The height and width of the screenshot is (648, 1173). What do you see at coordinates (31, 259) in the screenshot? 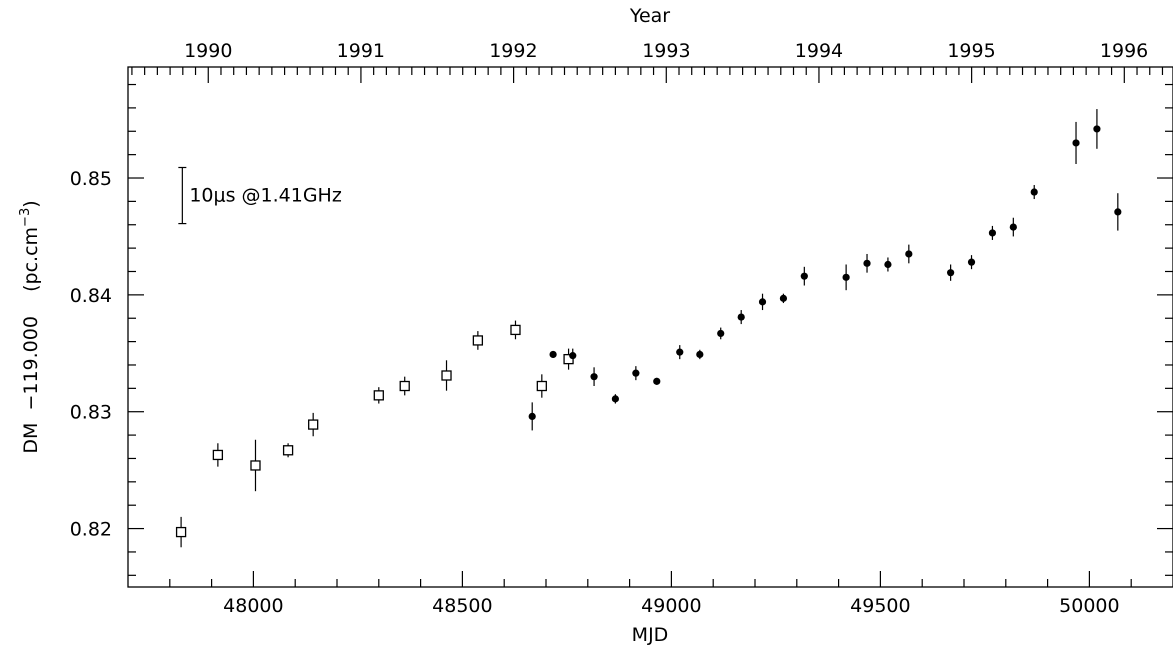
I see `y-axis-label-unit: (pc.cm` at bounding box center [31, 259].